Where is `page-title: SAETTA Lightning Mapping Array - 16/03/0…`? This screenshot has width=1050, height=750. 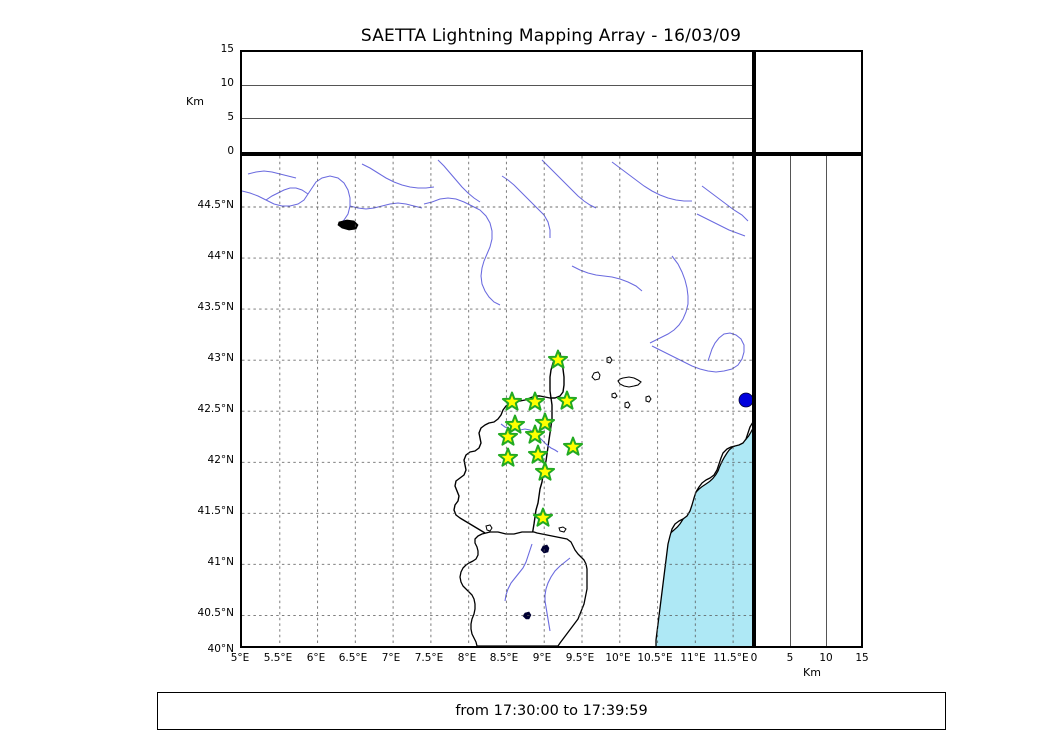
page-title: SAETTA Lightning Mapping Array - 16/03/0… is located at coordinates (551, 36).